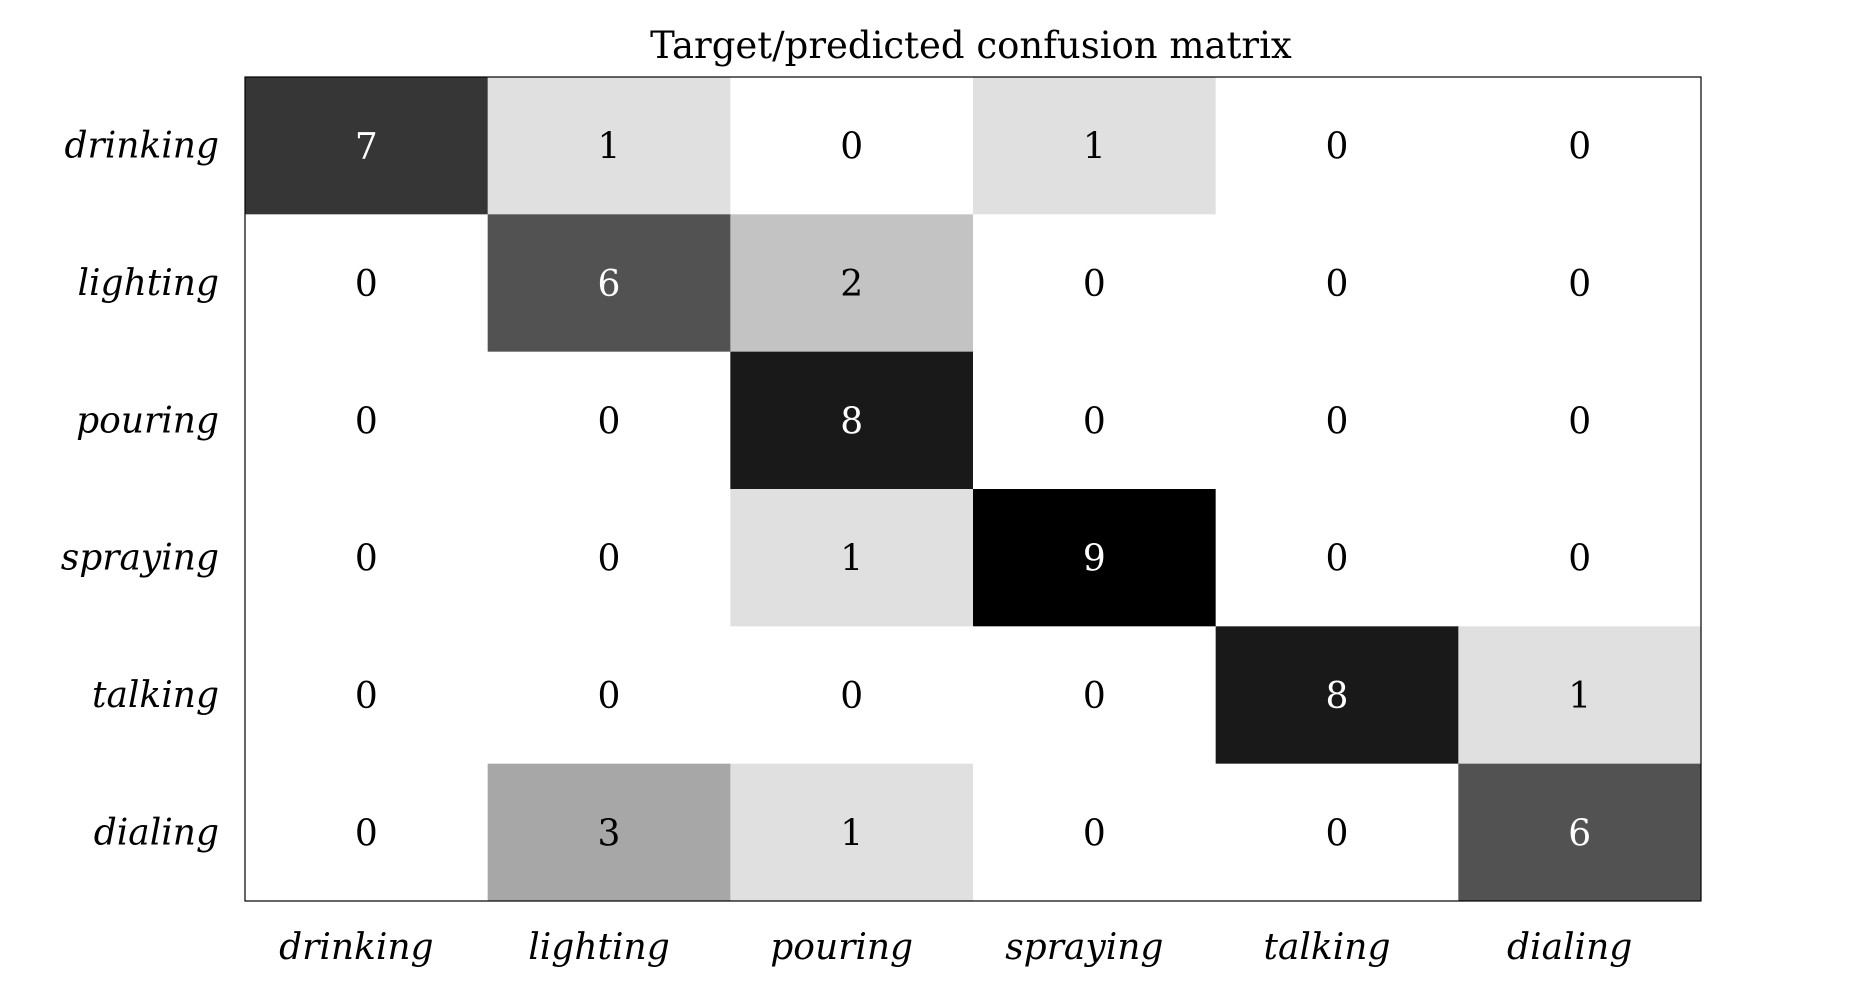 This screenshot has width=1855, height=1004. What do you see at coordinates (356, 947) in the screenshot?
I see `column-label-drinking: drinking` at bounding box center [356, 947].